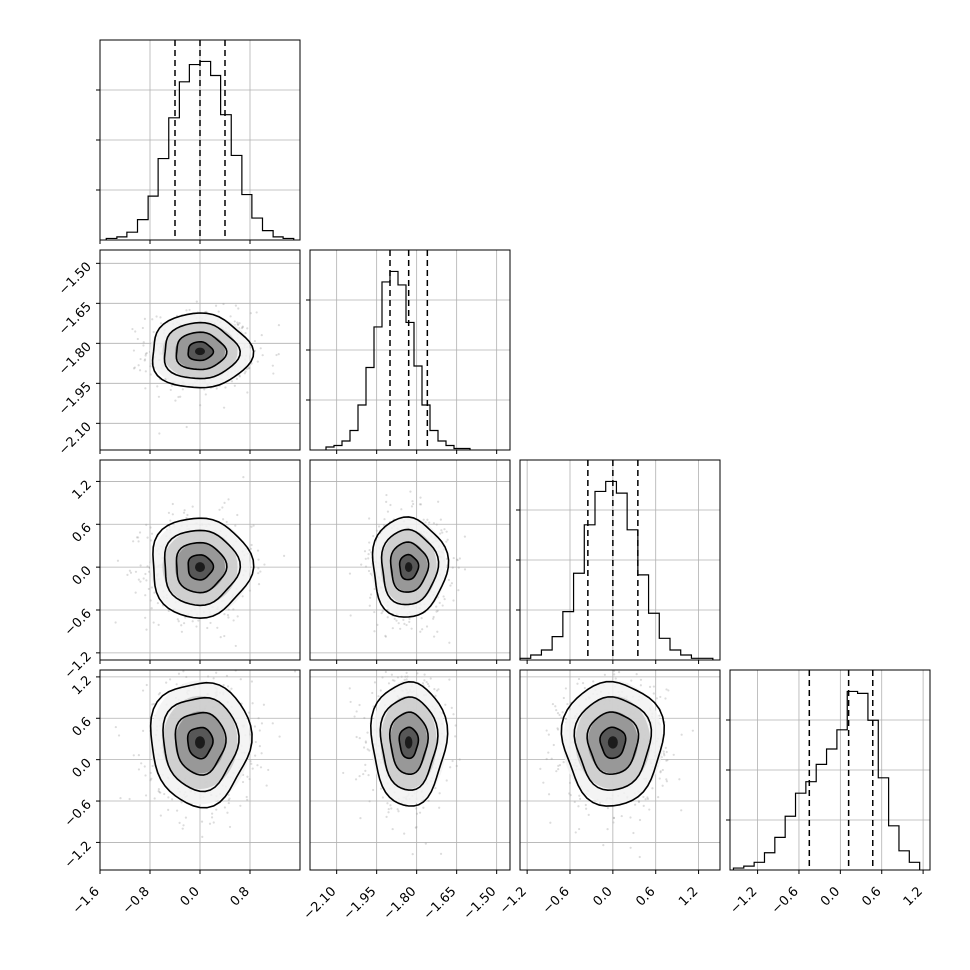  Describe the element at coordinates (75, 439) in the screenshot. I see `y-tick-label: −2.10` at that location.